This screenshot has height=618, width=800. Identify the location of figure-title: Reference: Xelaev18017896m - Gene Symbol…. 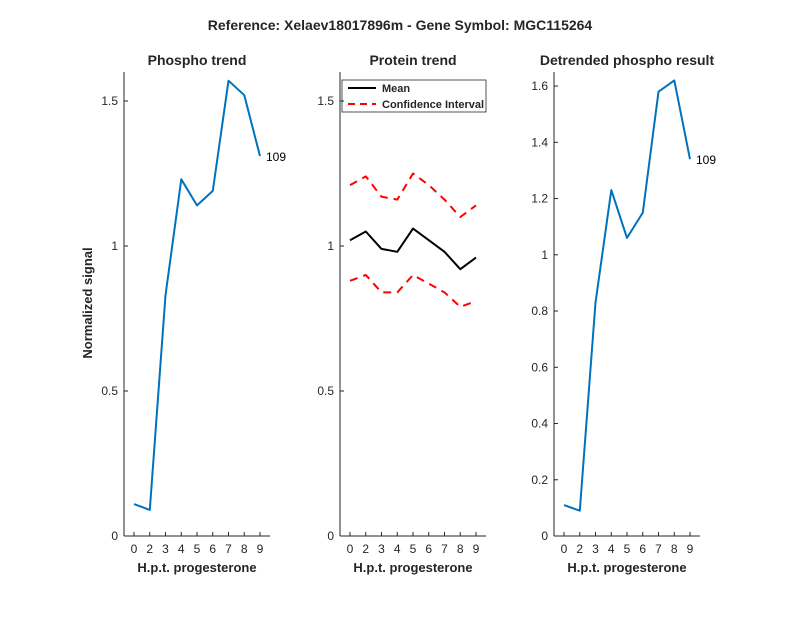
(400, 25).